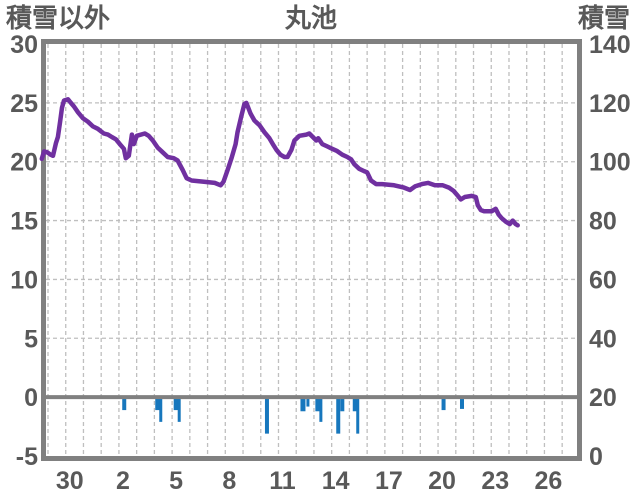  What do you see at coordinates (24, 104) in the screenshot?
I see `y-left-tick-label: 25` at bounding box center [24, 104].